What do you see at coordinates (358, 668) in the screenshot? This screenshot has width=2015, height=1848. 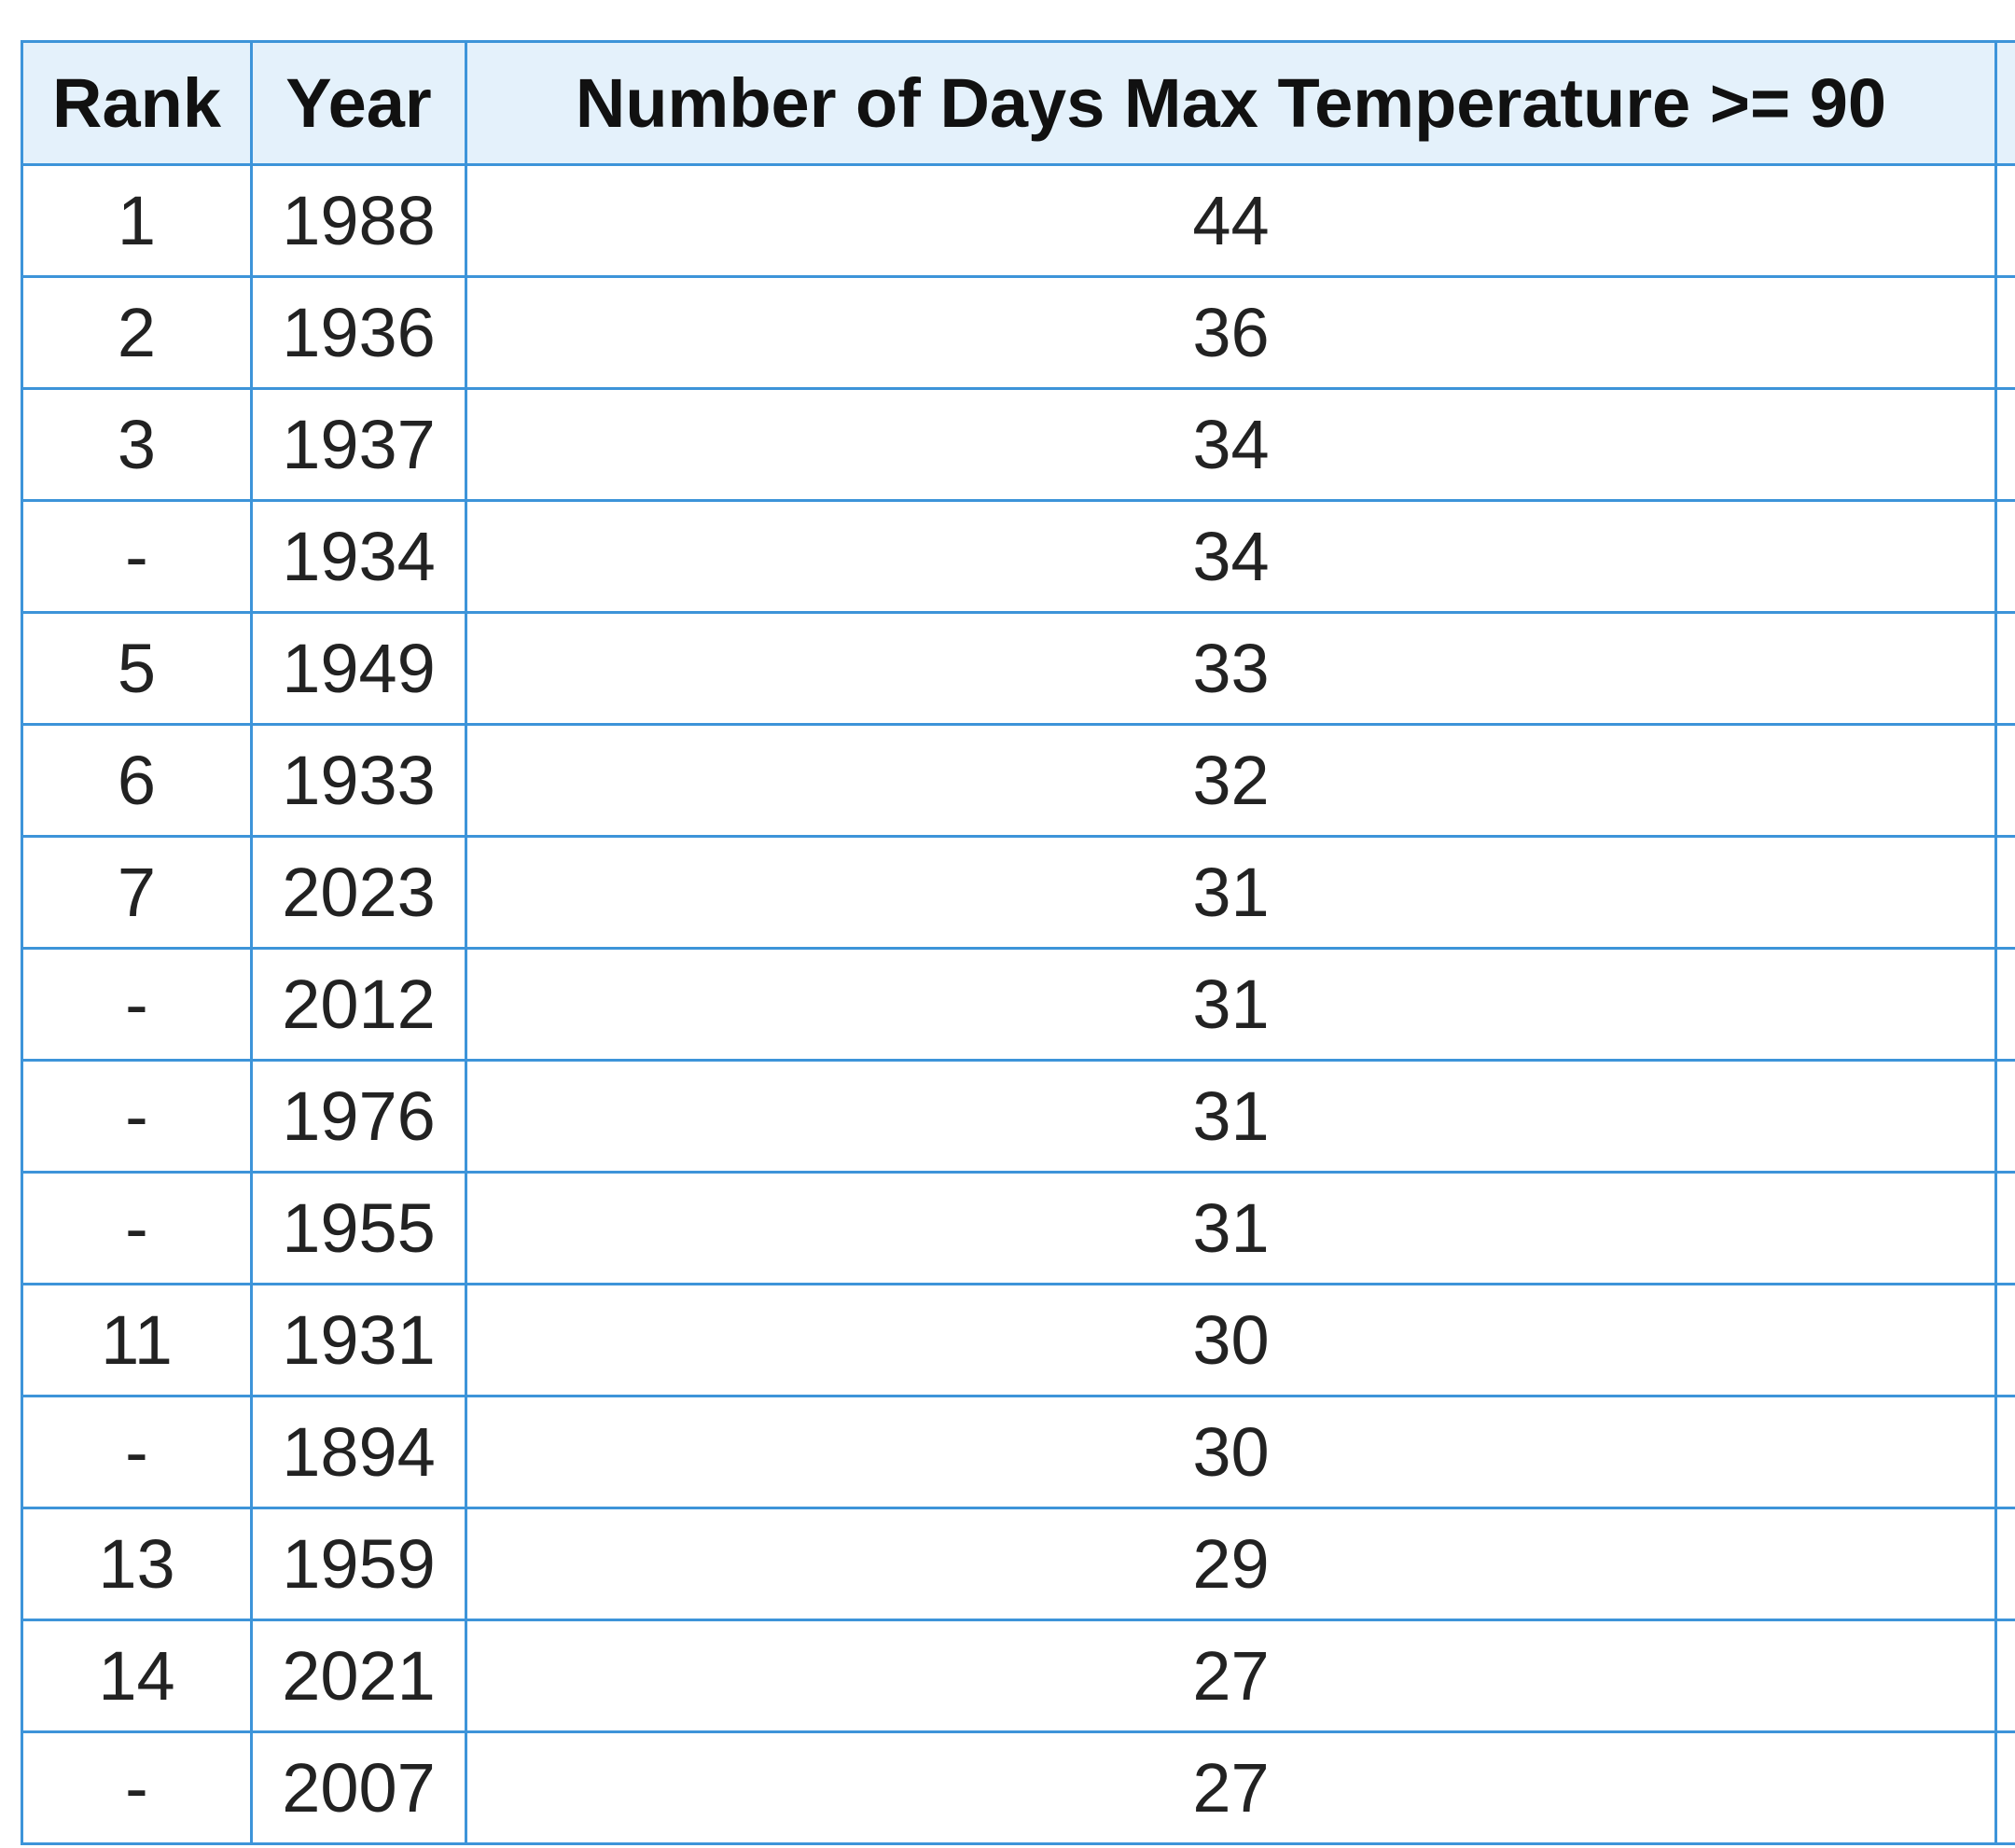 I see `year-cell: 1949` at bounding box center [358, 668].